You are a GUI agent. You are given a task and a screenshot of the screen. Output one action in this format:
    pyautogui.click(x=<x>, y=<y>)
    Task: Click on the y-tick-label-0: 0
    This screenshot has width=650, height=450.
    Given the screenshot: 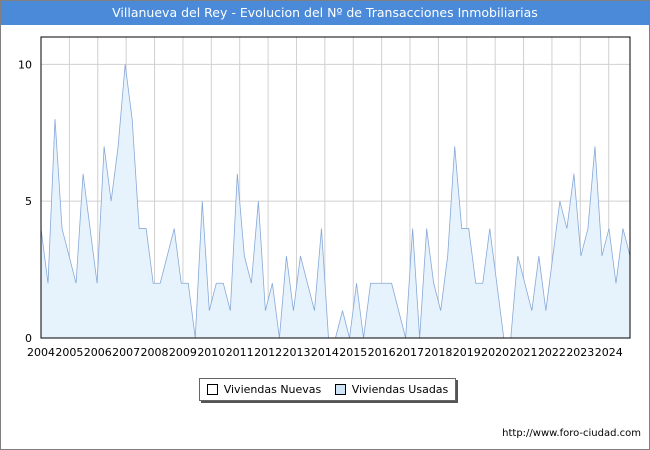 What is the action you would take?
    pyautogui.click(x=28, y=338)
    